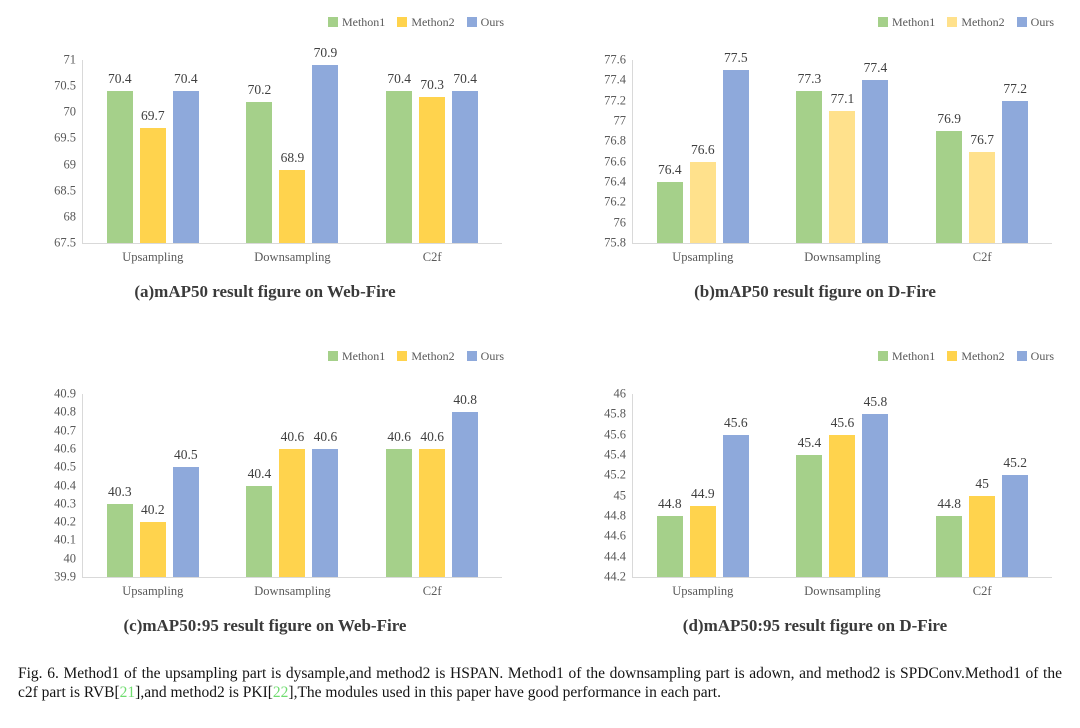 This screenshot has width=1080, height=728. What do you see at coordinates (615, 181) in the screenshot?
I see `y-tick-label: 76.4` at bounding box center [615, 181].